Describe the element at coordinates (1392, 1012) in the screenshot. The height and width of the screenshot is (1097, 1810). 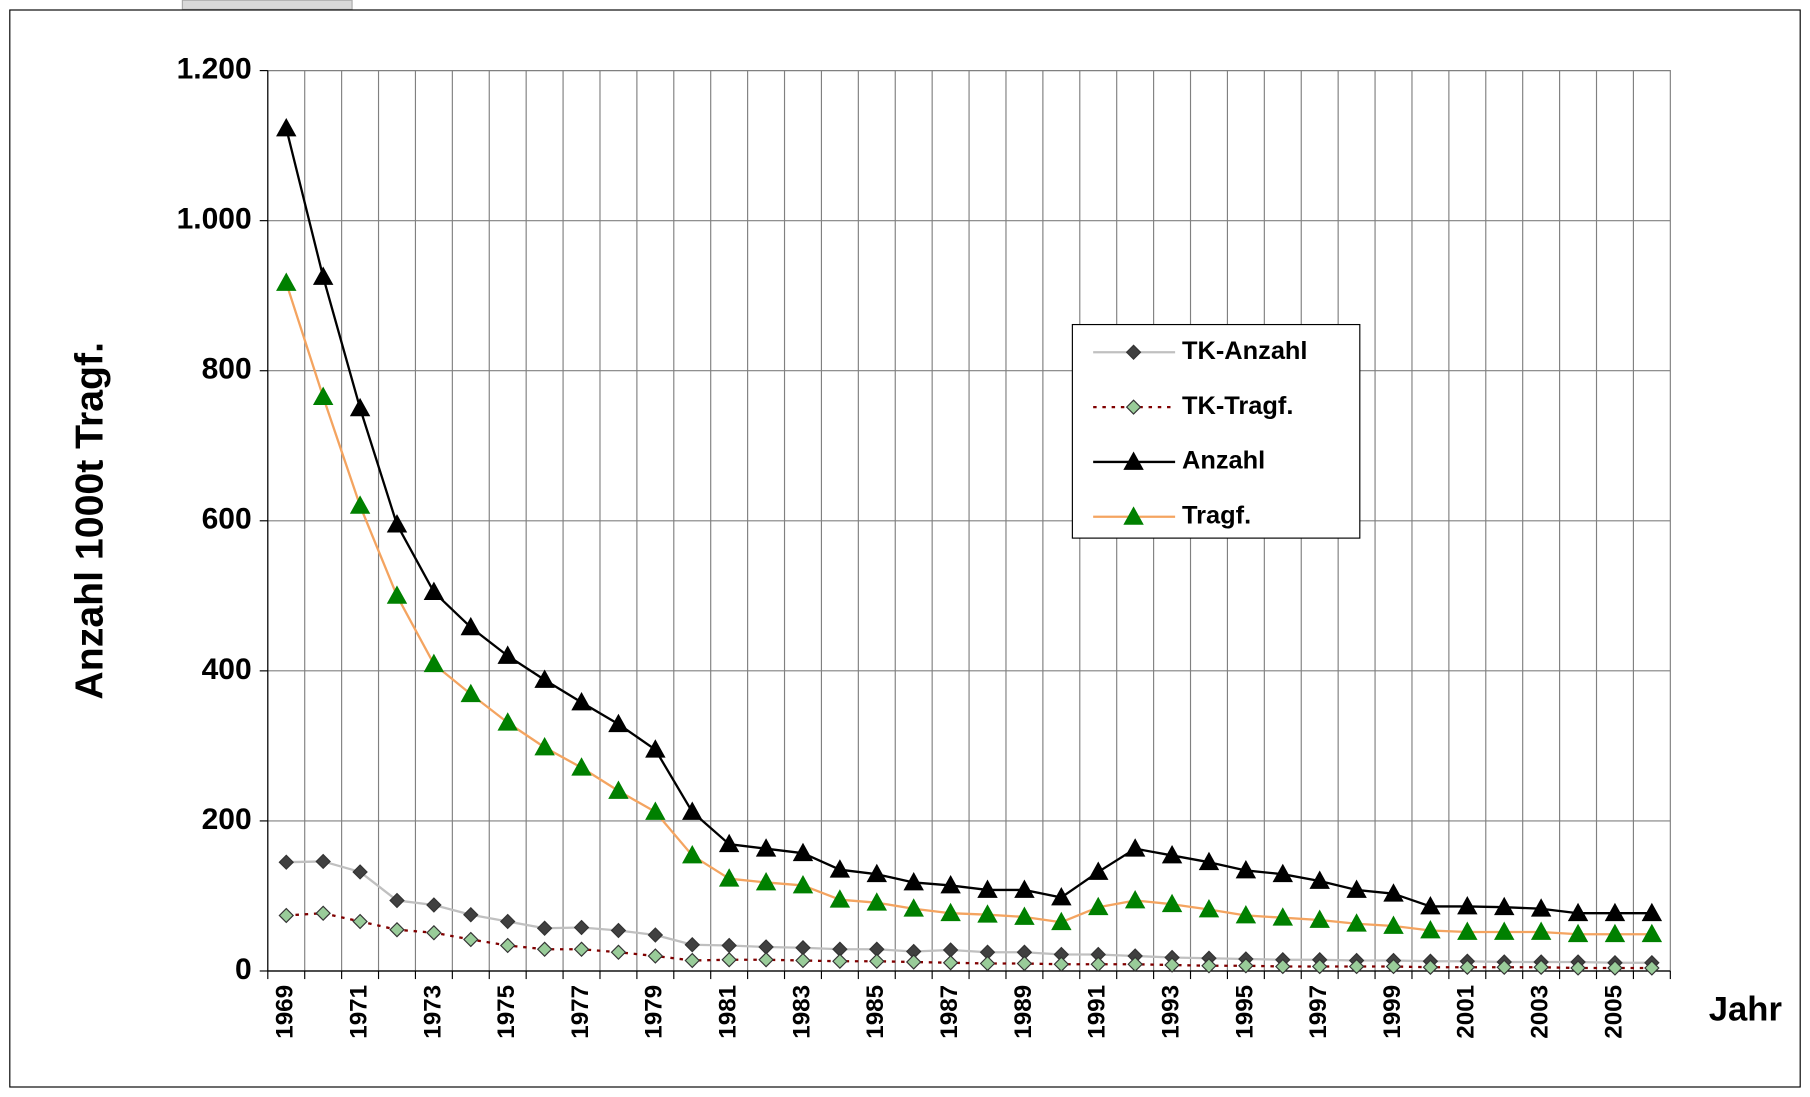
I see `x-tick-label: 1999` at that location.